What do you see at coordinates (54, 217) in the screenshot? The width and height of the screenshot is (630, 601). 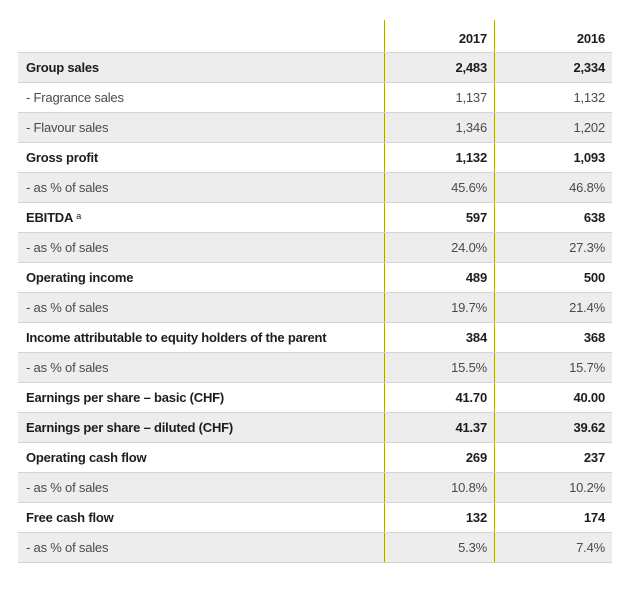 I see `row-label: EBITDA a` at bounding box center [54, 217].